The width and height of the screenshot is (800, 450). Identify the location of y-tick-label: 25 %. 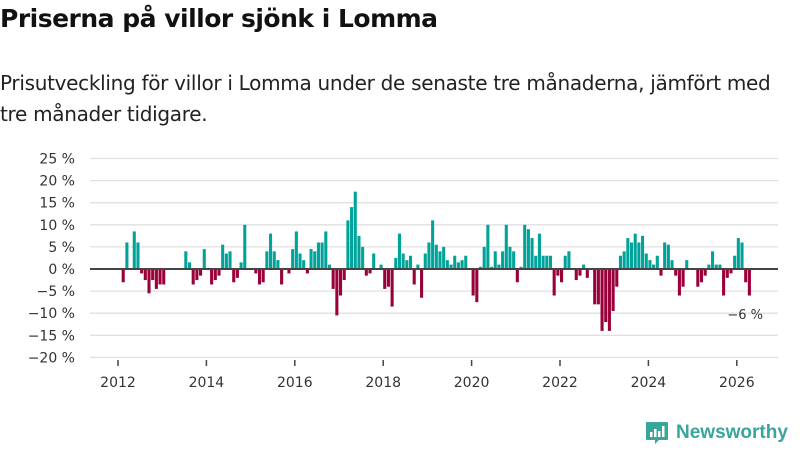
(57, 160).